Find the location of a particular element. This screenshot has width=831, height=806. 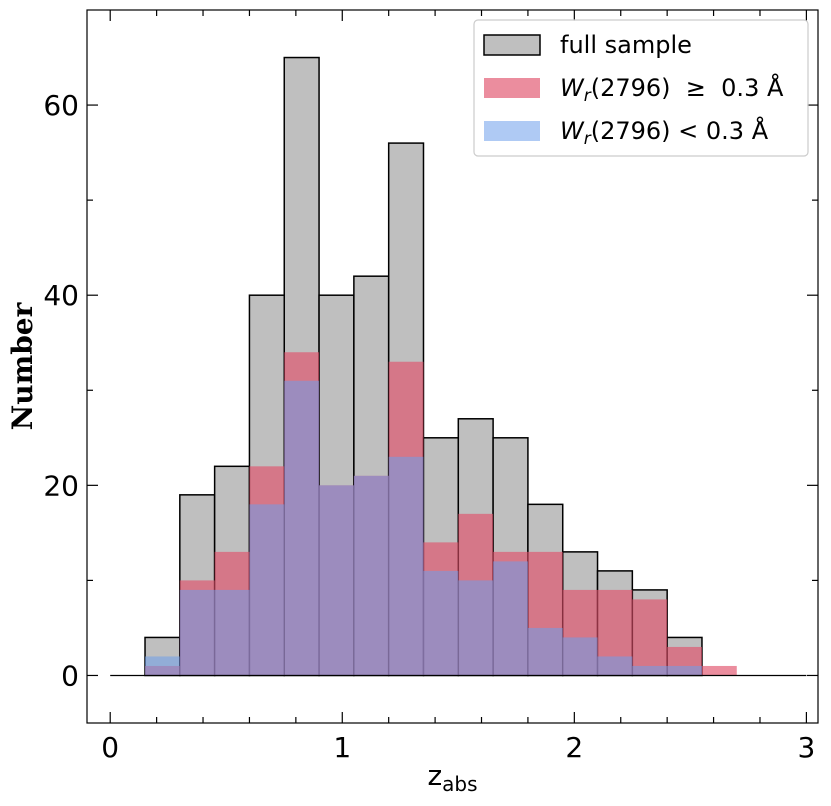

y-tick-label: 60 is located at coordinates (61, 105).